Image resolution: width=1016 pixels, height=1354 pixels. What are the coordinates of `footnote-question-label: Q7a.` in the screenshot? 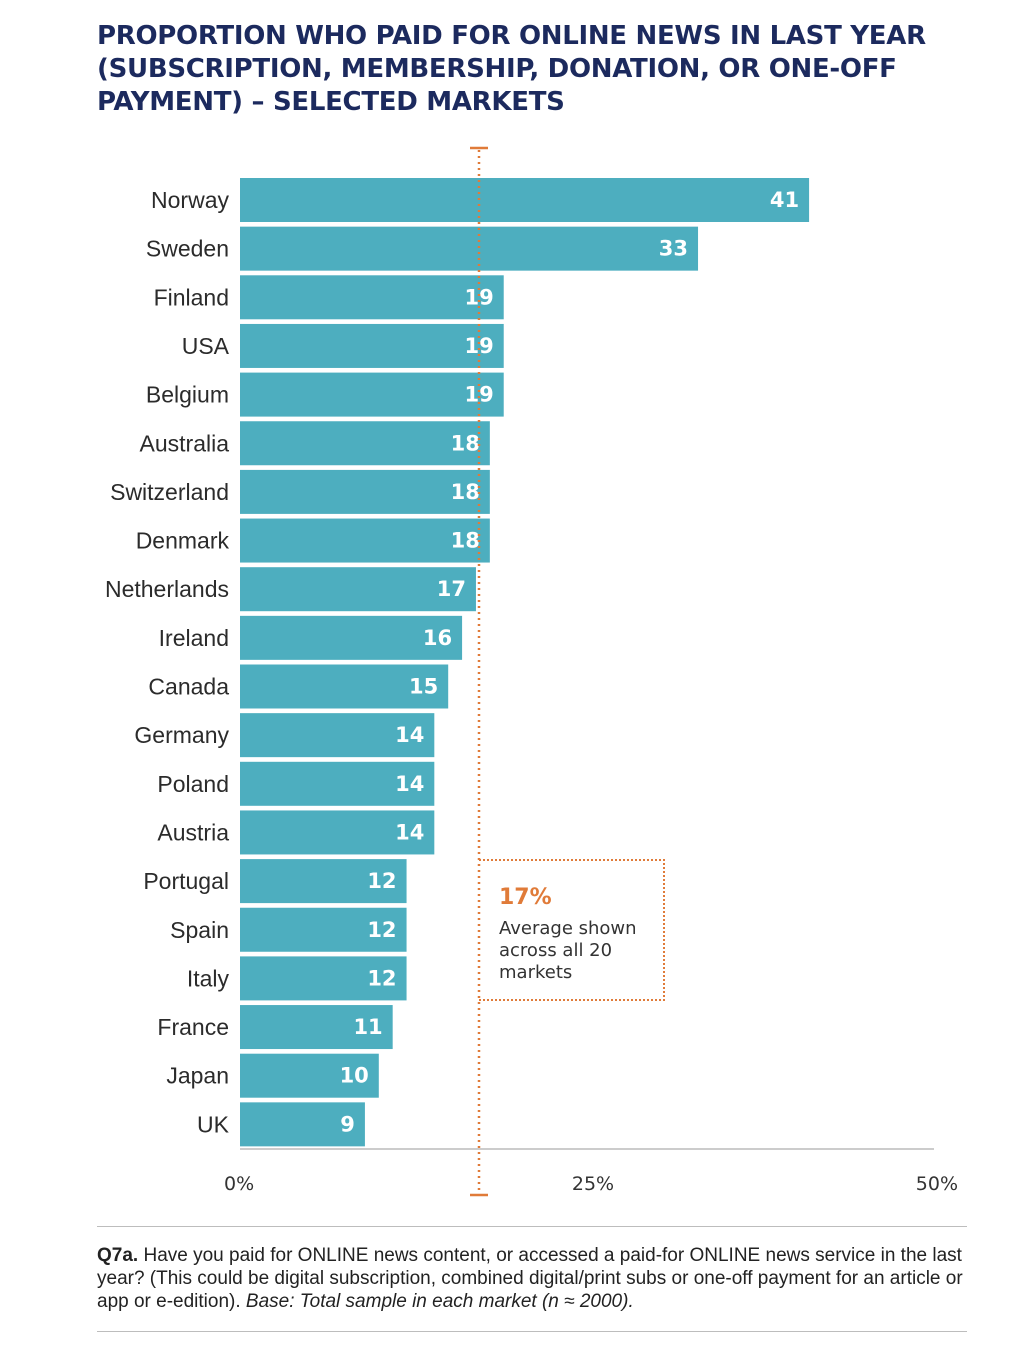 It's located at (118, 1255).